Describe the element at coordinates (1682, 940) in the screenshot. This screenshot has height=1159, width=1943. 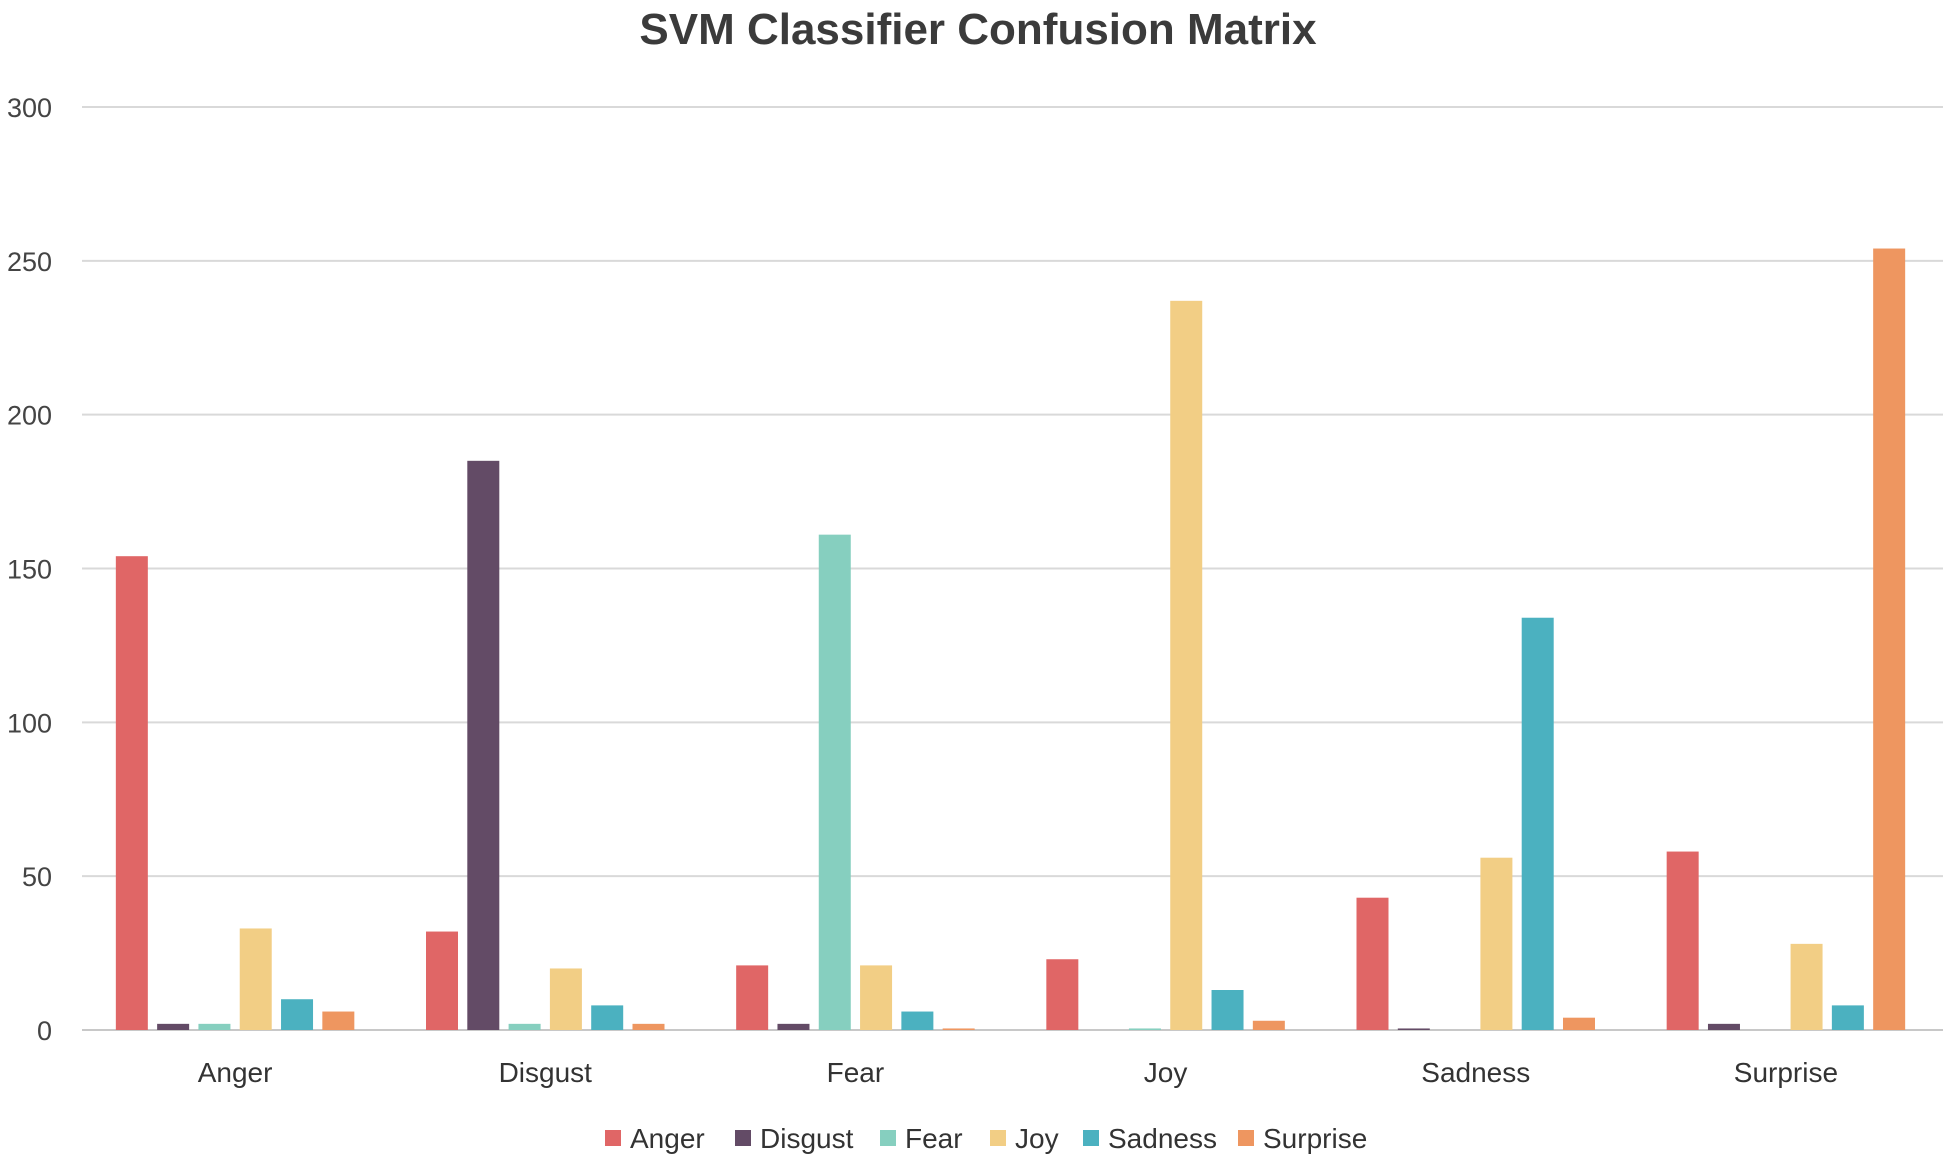
I see `bar-surprise-anger` at that location.